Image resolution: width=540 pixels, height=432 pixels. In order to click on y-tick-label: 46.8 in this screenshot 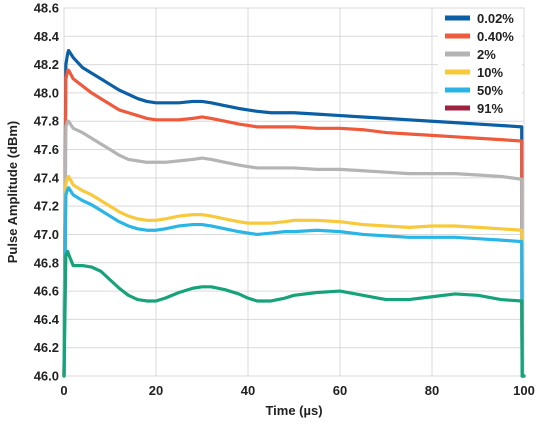, I will do `click(46, 262)`.